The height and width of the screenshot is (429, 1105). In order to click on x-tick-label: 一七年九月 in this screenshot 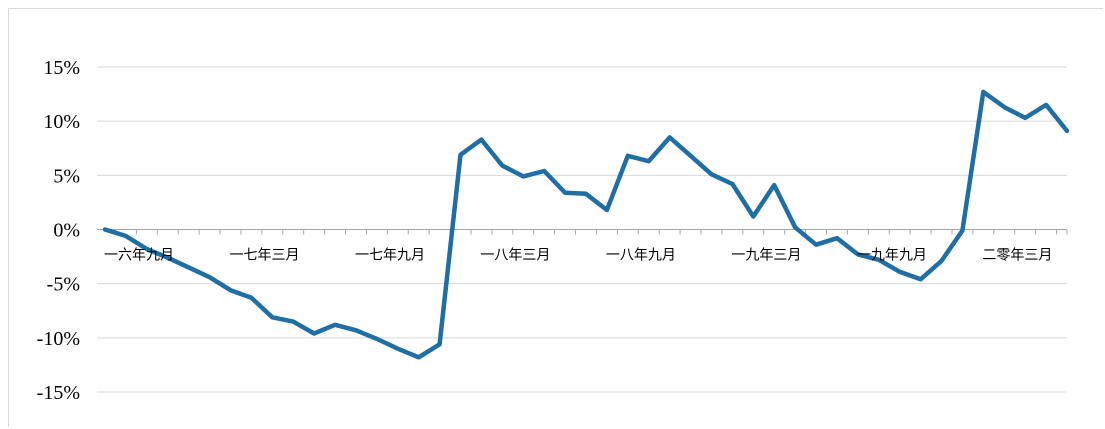, I will do `click(390, 256)`.